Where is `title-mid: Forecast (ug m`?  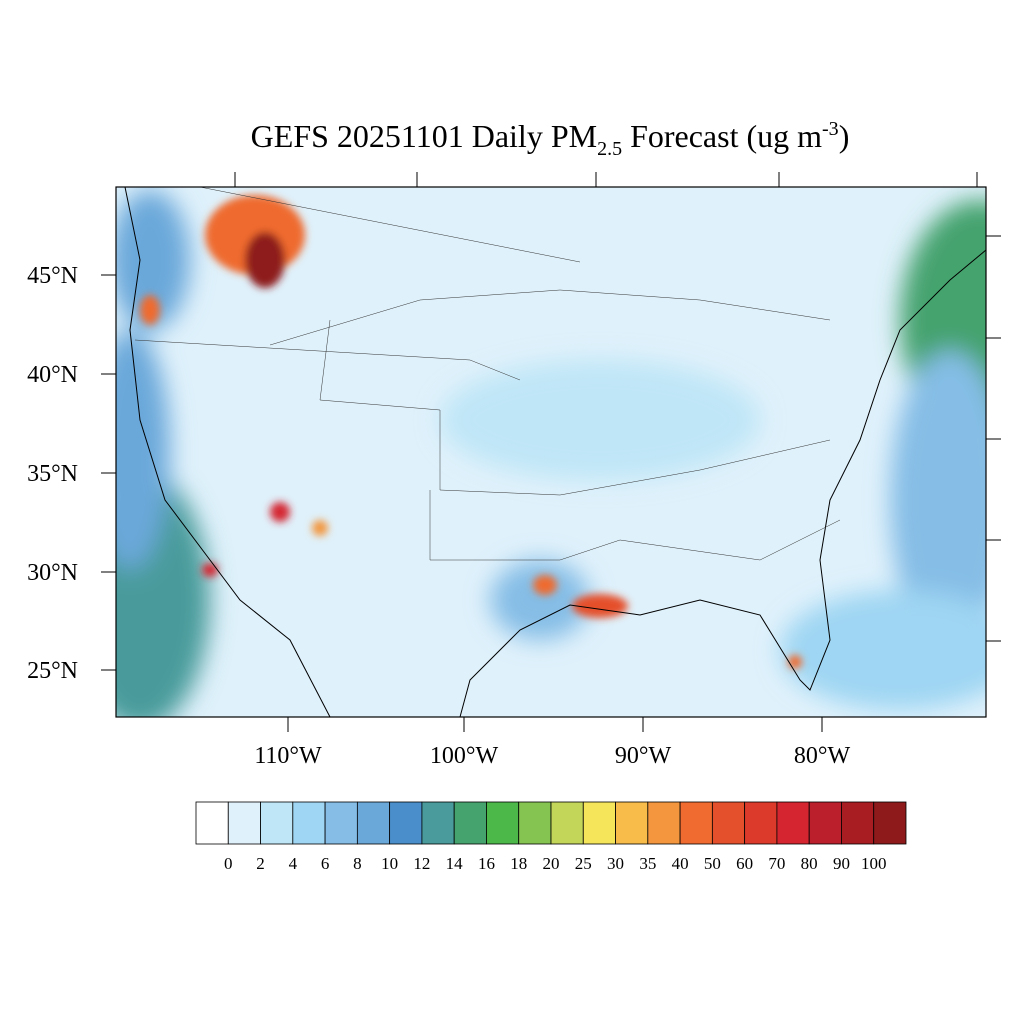 title-mid: Forecast (ug m is located at coordinates (722, 136).